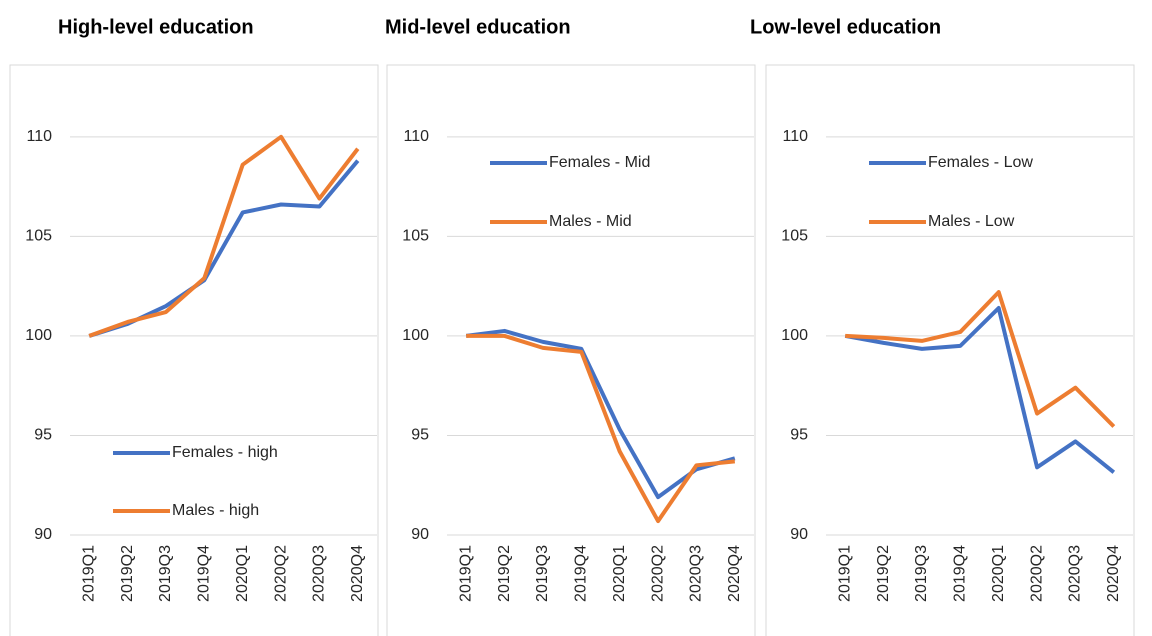  Describe the element at coordinates (478, 27) in the screenshot. I see `chart-title: Mid-level education` at that location.